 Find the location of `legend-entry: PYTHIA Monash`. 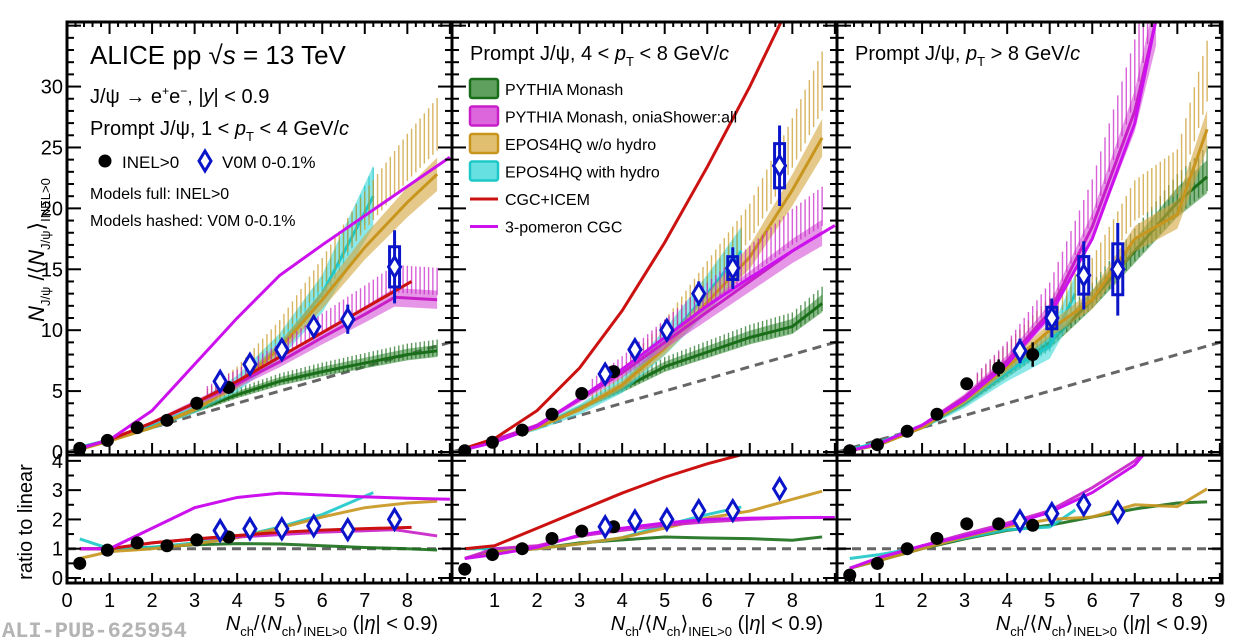

legend-entry: PYTHIA Monash is located at coordinates (545, 88).